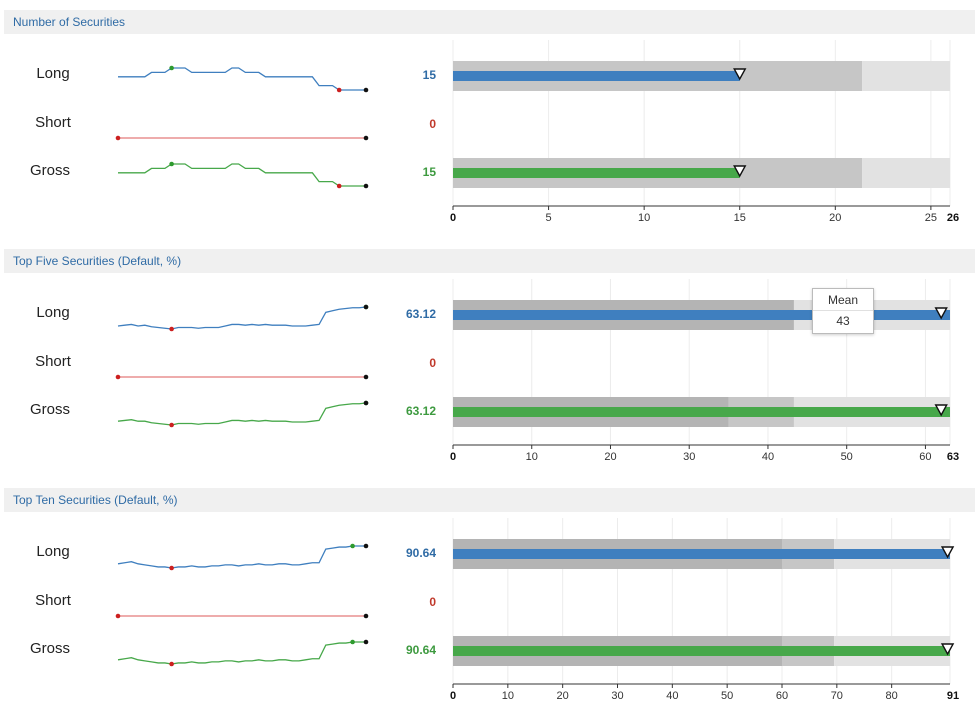  What do you see at coordinates (704, 371) in the screenshot?
I see `bullet-chart: 0 10 20 30 40 50 60 63` at bounding box center [704, 371].